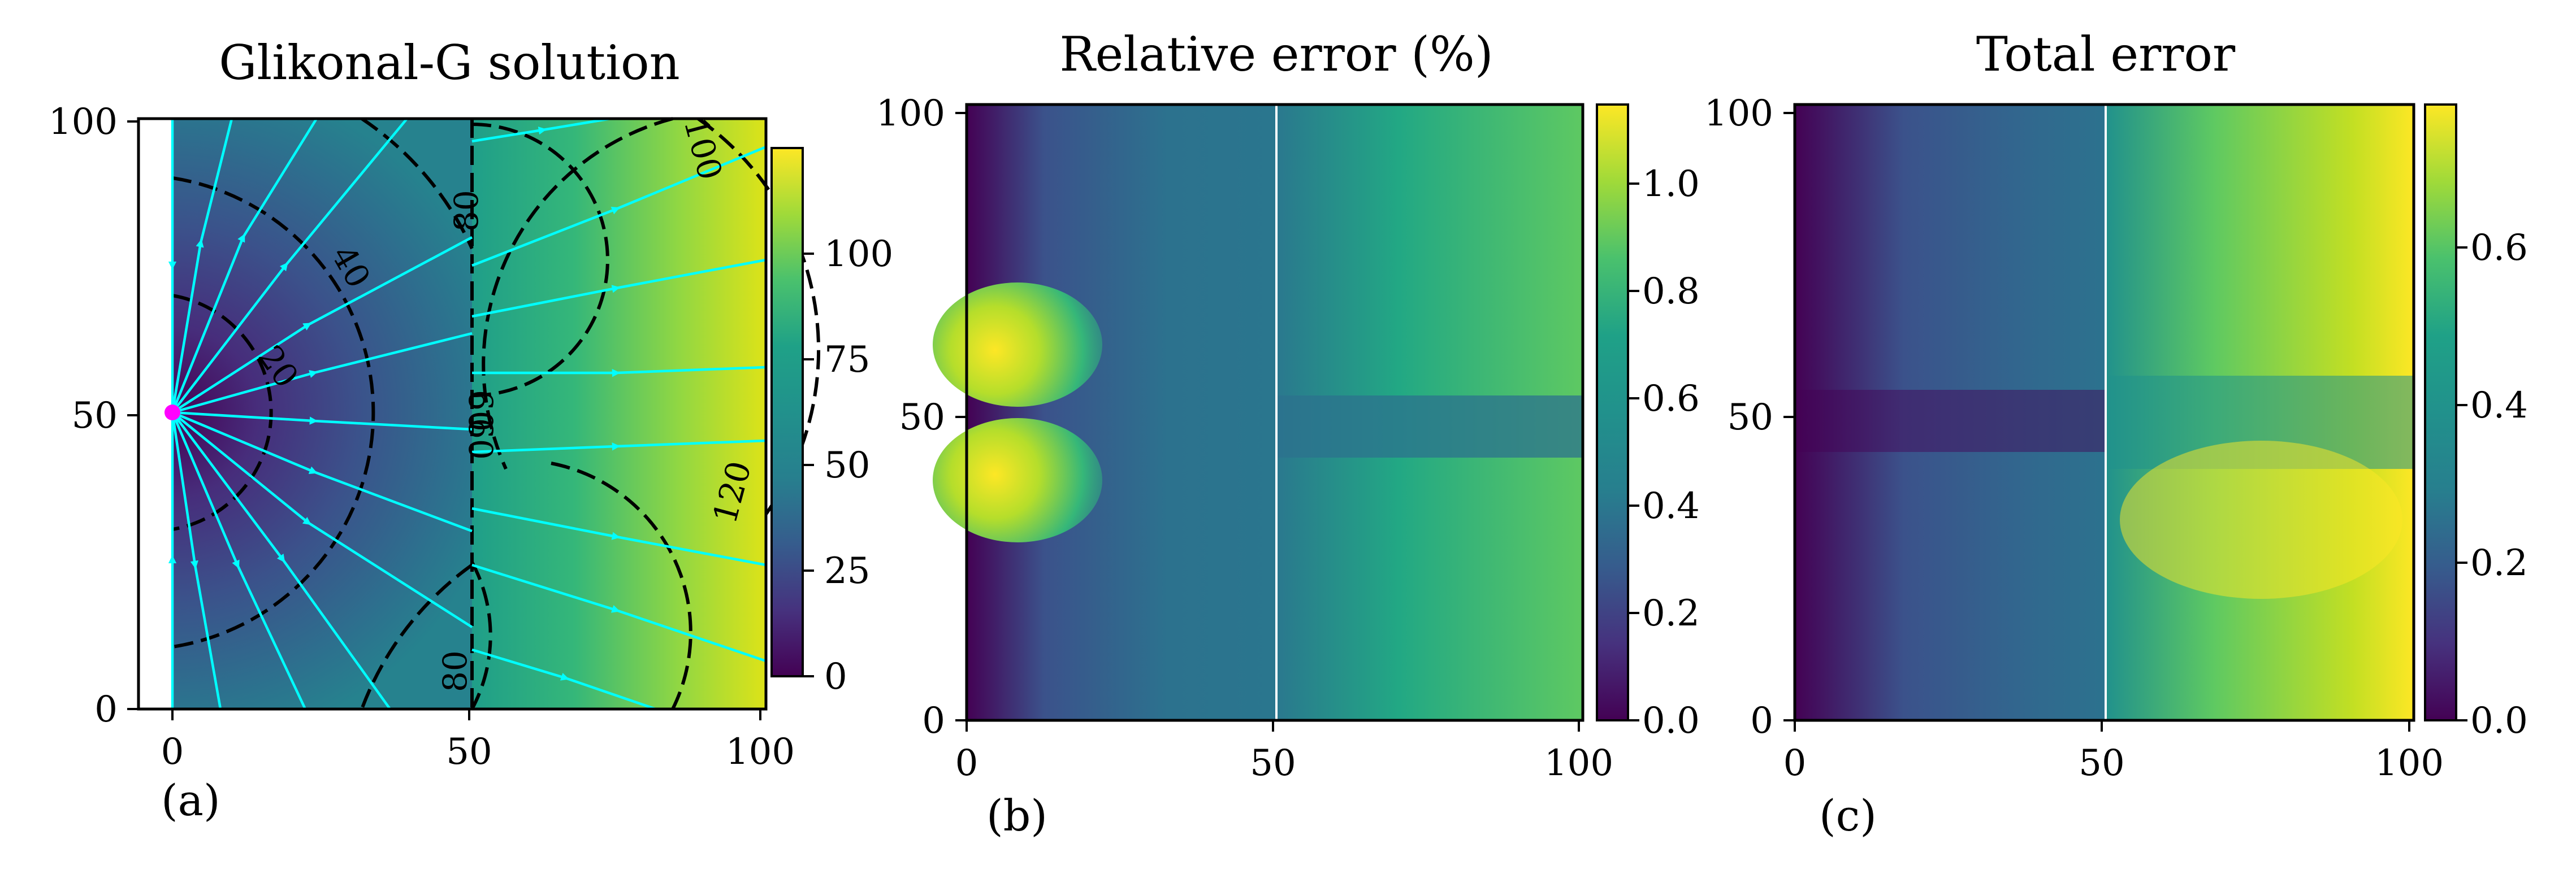  Describe the element at coordinates (1671, 399) in the screenshot. I see `panel-b-cbar-tick: 0.6` at that location.